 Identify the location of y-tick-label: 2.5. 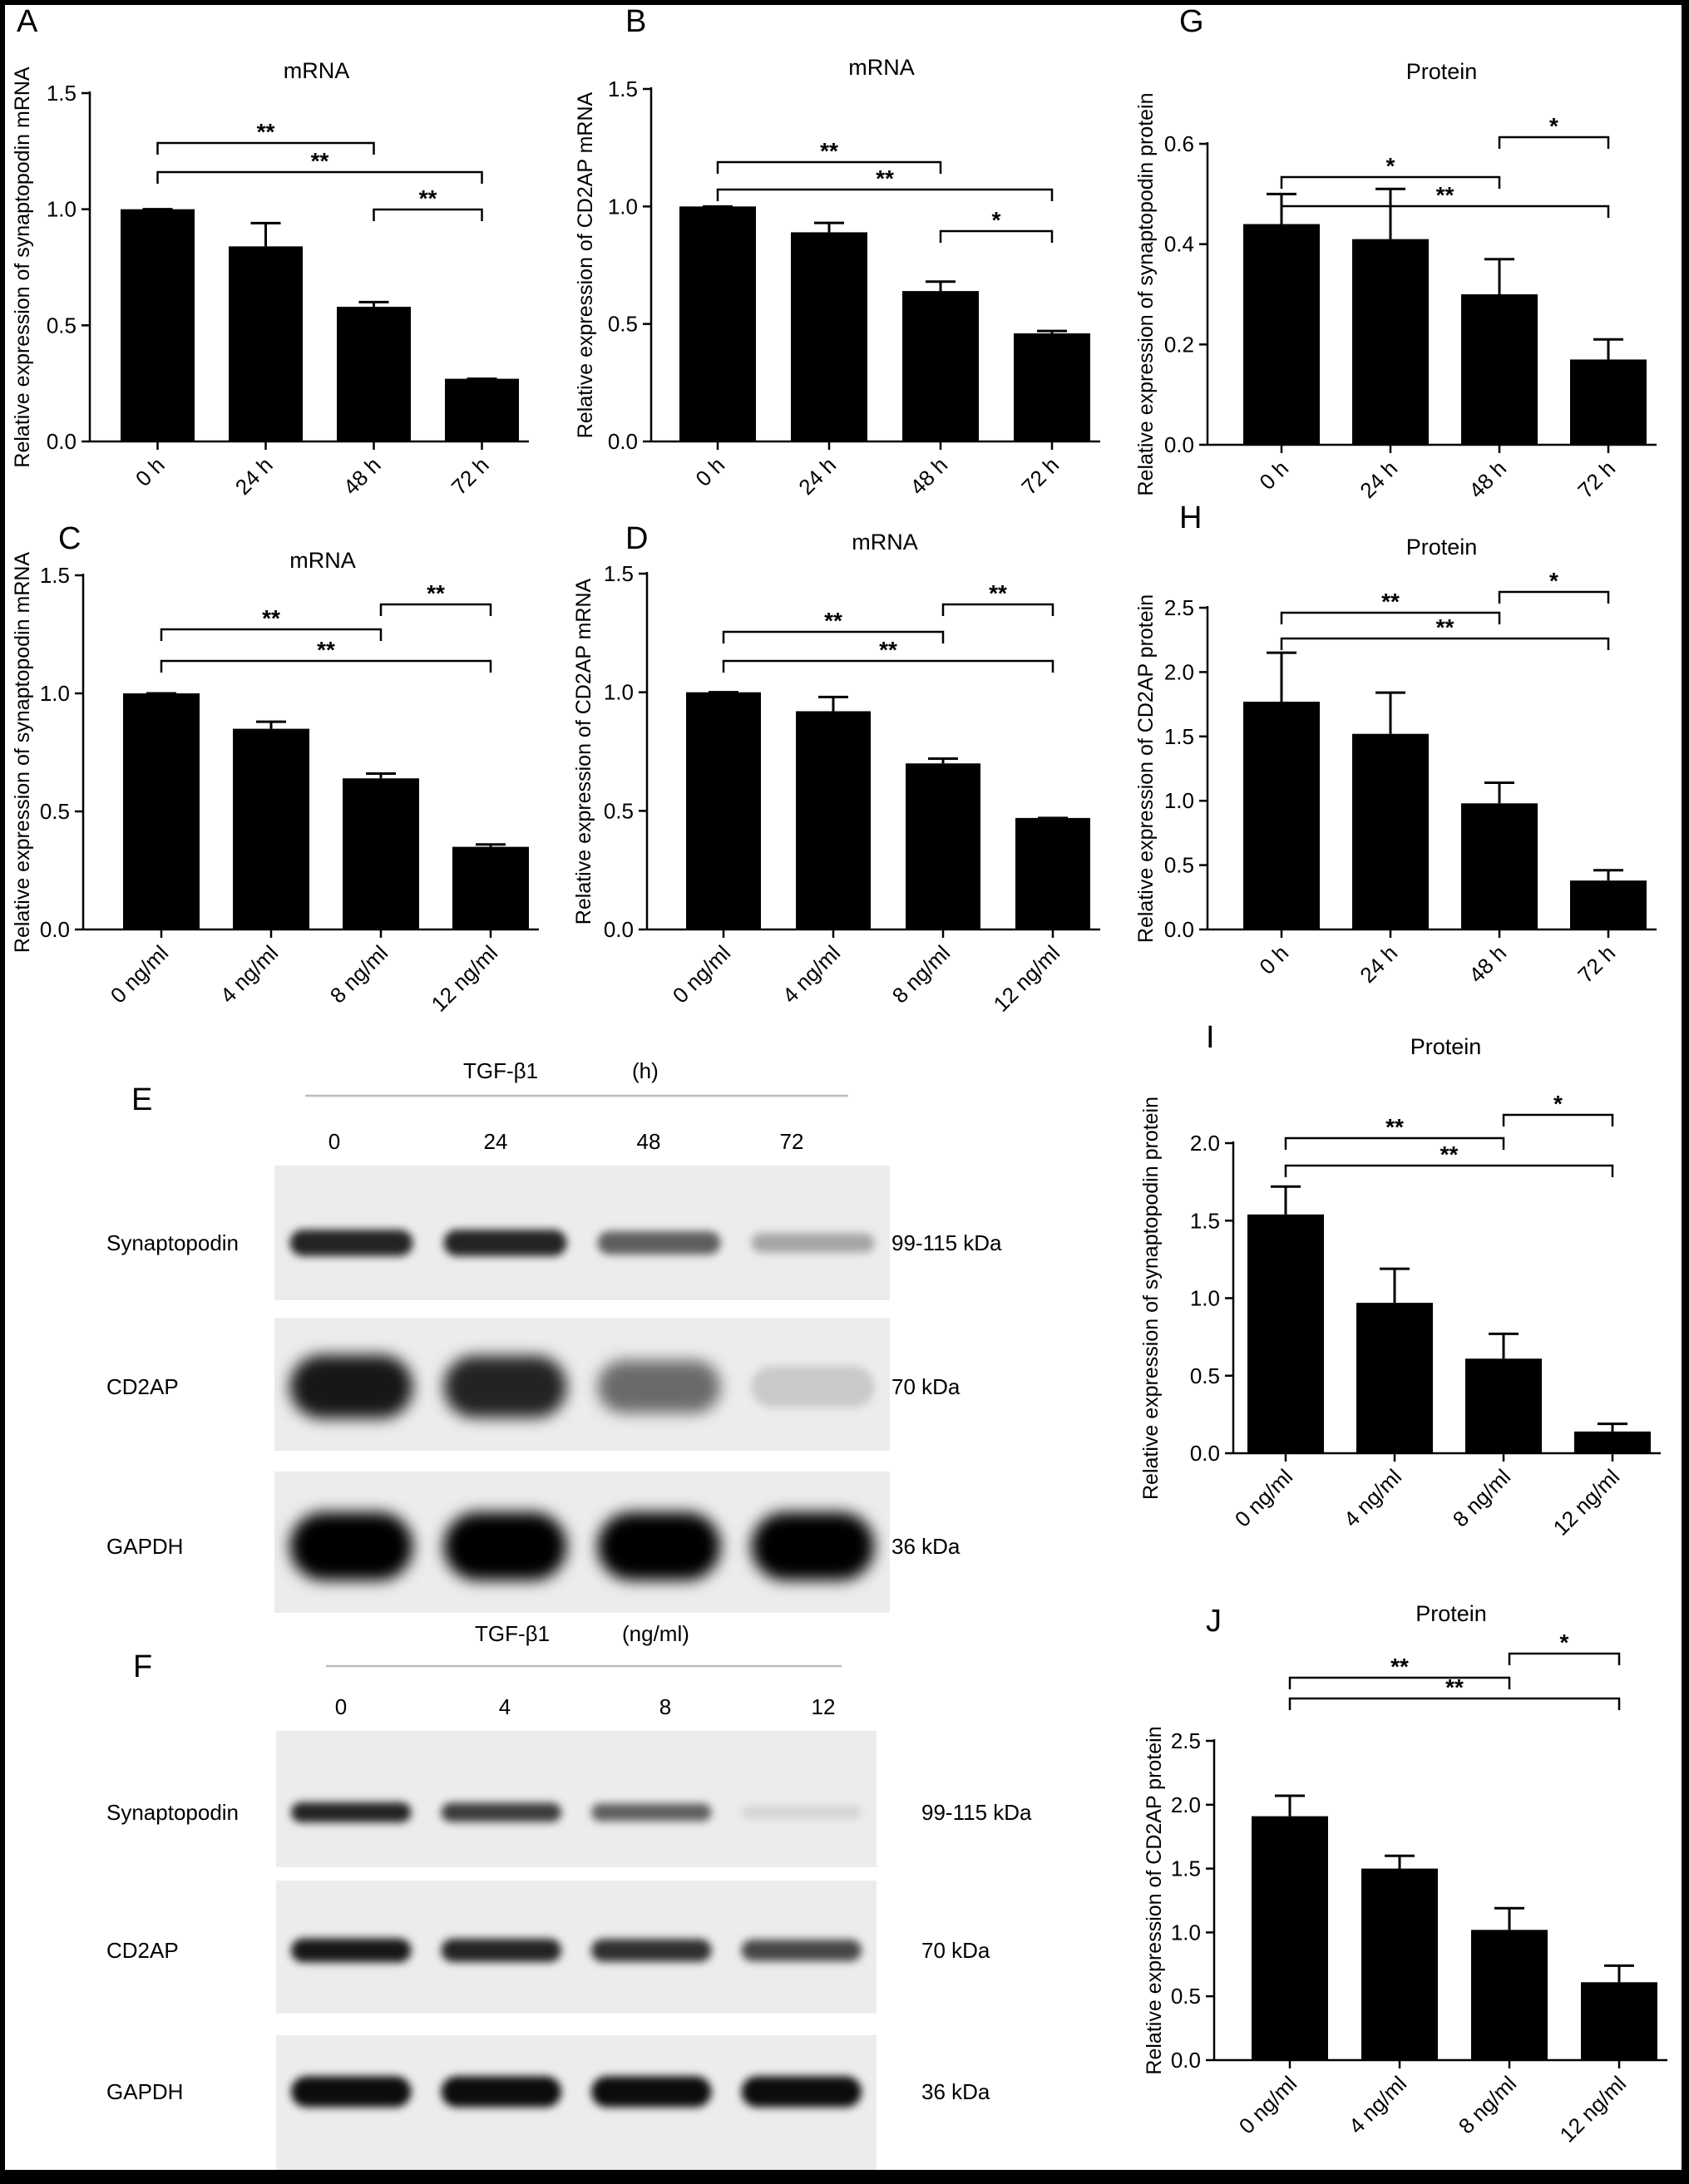
(1179, 607).